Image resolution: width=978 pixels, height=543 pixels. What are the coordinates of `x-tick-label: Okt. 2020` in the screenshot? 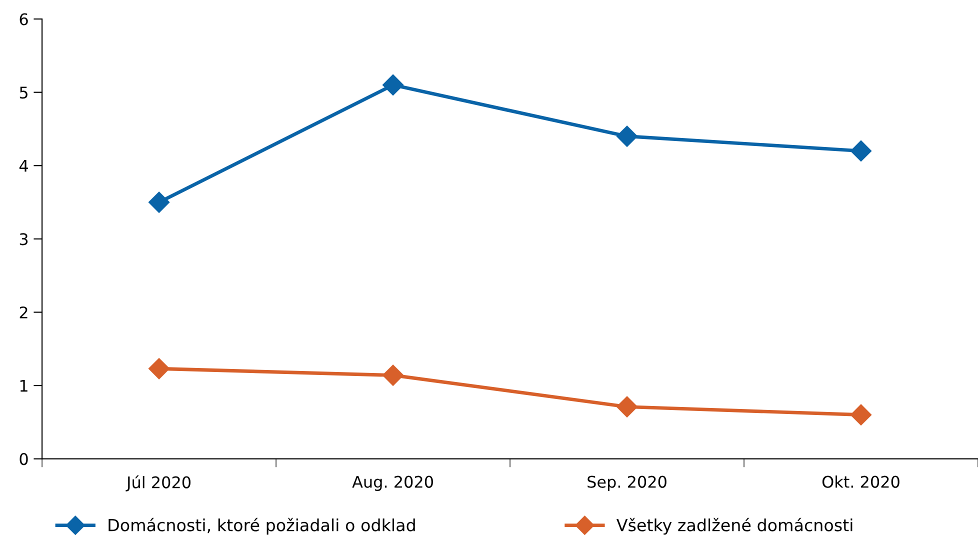 It's located at (861, 482).